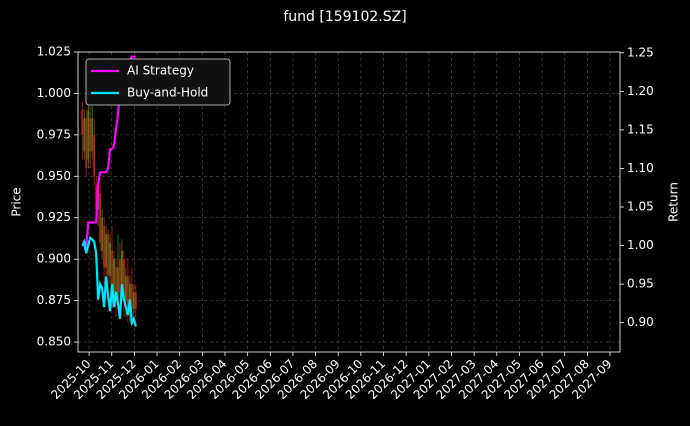  What do you see at coordinates (640, 284) in the screenshot?
I see `y2-tick-label: 0.95` at bounding box center [640, 284].